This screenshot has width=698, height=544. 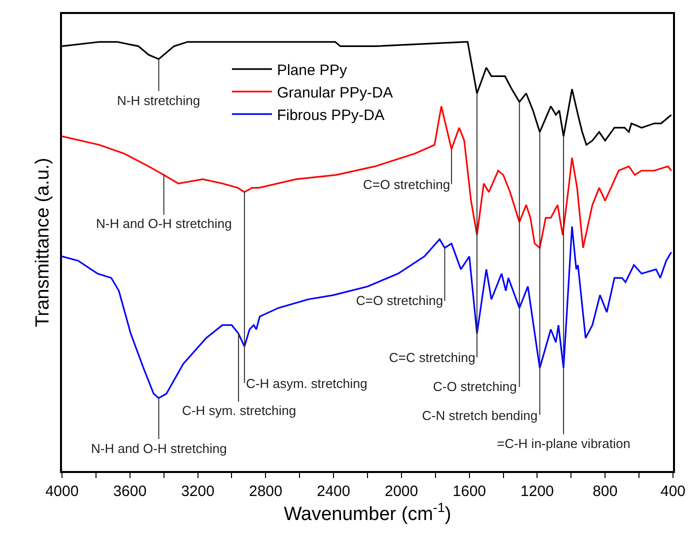 I want to click on x-tick-label: 2000, so click(x=401, y=491).